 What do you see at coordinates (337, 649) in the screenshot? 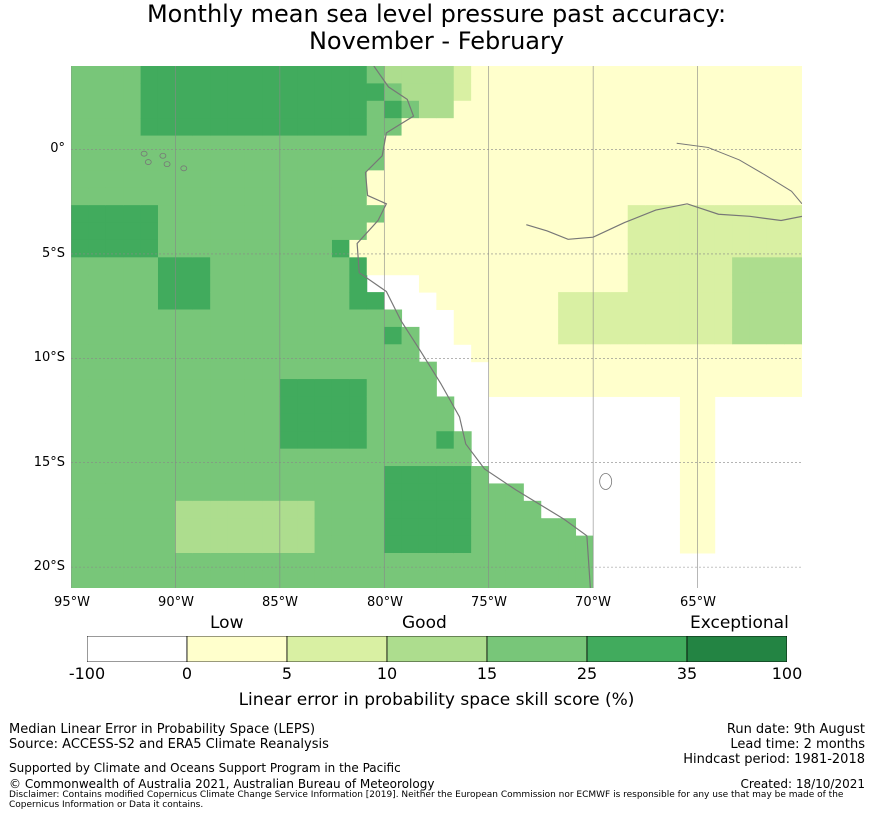
I see `colorbar-swatch` at bounding box center [337, 649].